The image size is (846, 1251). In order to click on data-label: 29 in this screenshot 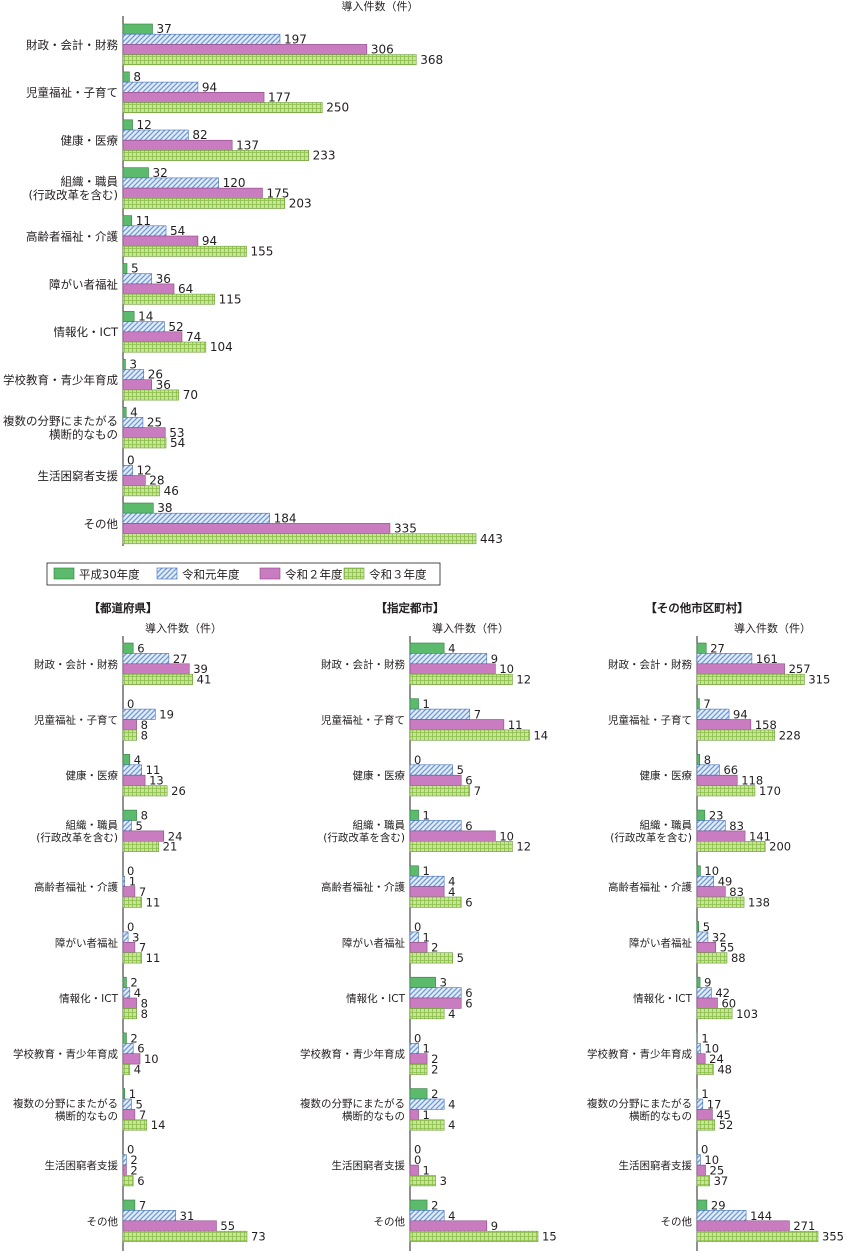, I will do `click(718, 1205)`.